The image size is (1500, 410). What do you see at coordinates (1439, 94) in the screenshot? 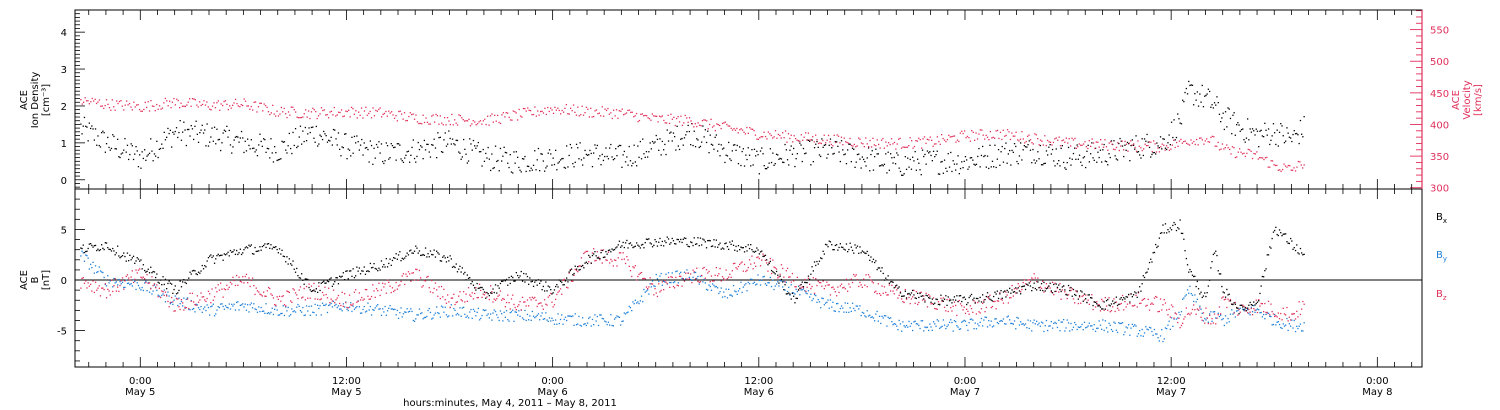
I see `velocity-tick-label: 450` at bounding box center [1439, 94].